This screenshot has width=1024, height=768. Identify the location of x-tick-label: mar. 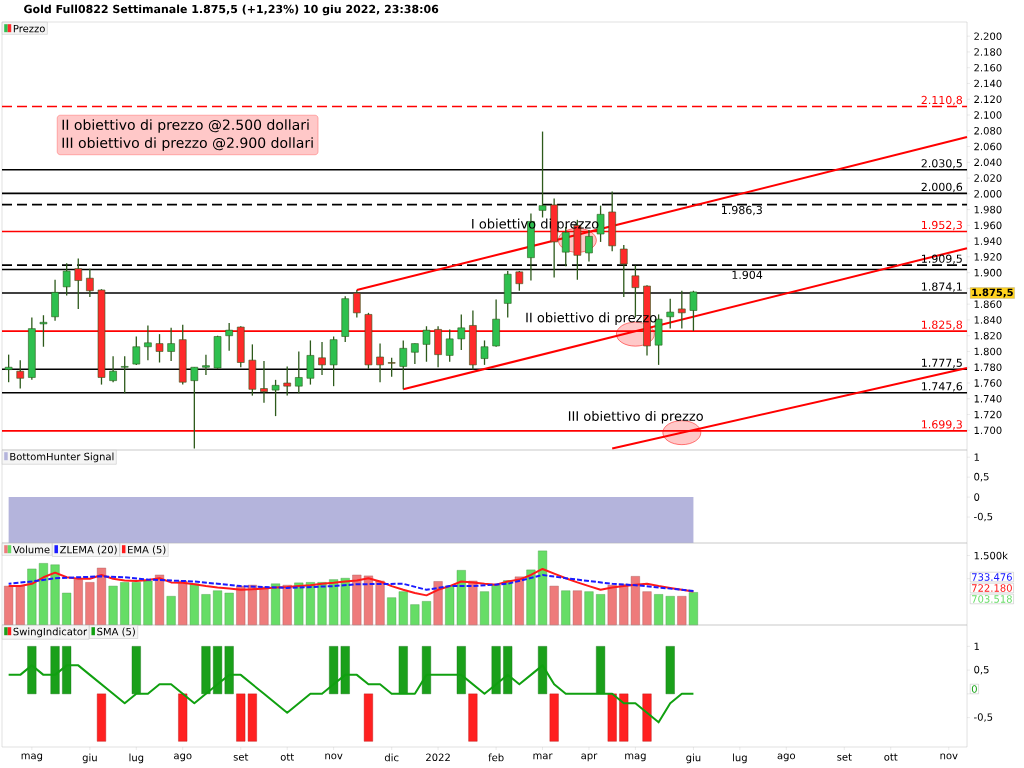
(543, 756).